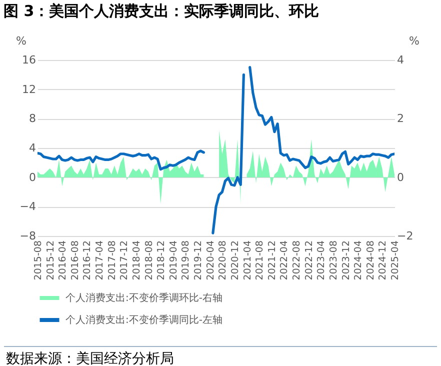  Describe the element at coordinates (75, 260) in the screenshot. I see `x-tick-label: 2016-08` at that location.